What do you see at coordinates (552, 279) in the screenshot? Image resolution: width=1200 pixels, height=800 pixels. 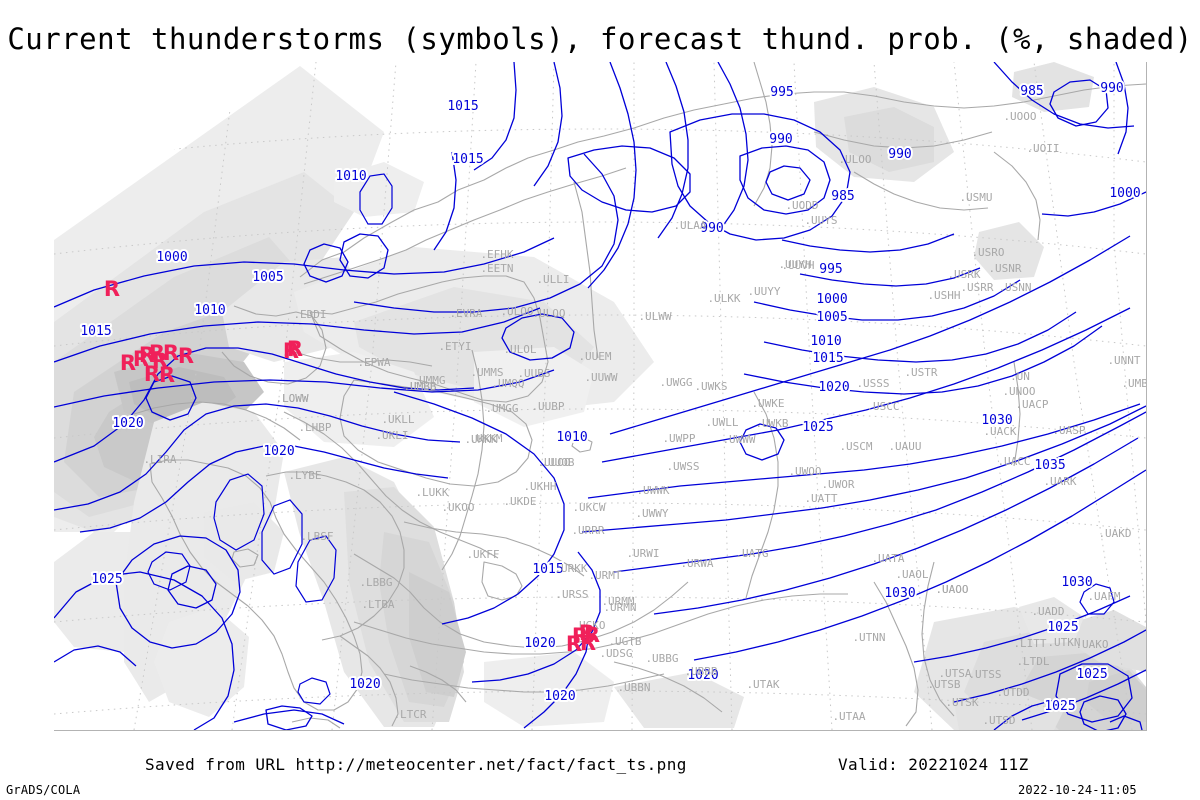 I see `station-label: .ULLI` at bounding box center [552, 279].